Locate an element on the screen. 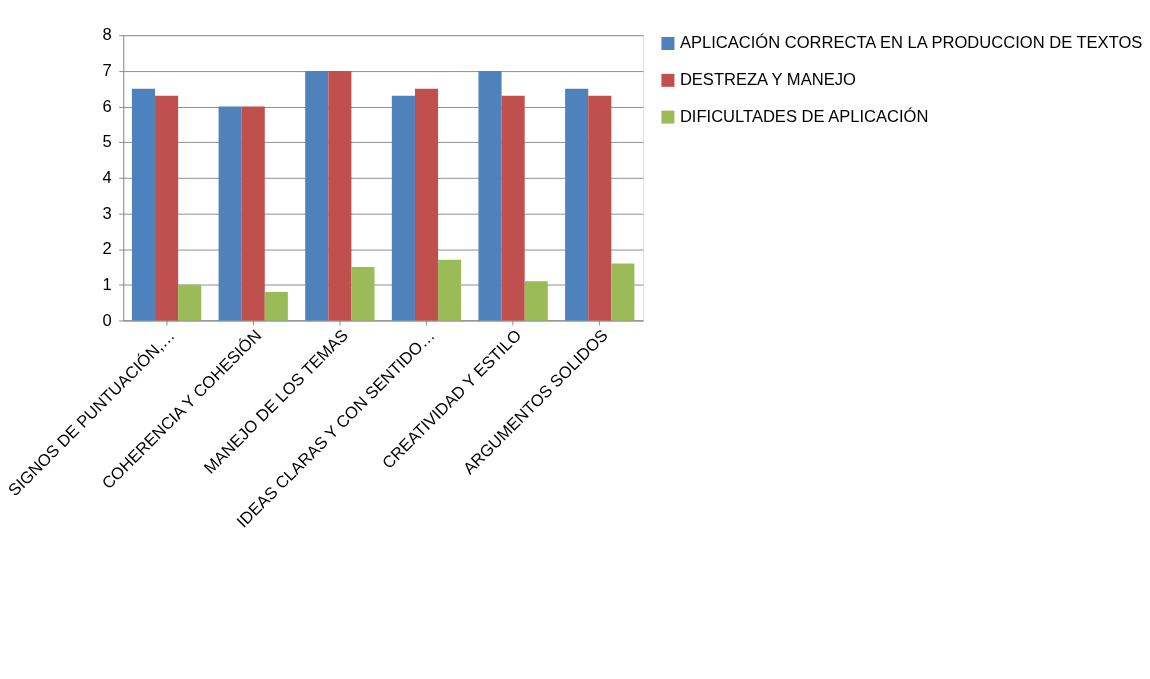 This screenshot has height=679, width=1150. legend-label: DIFICULTADES DE APLICACIÓN is located at coordinates (804, 116).